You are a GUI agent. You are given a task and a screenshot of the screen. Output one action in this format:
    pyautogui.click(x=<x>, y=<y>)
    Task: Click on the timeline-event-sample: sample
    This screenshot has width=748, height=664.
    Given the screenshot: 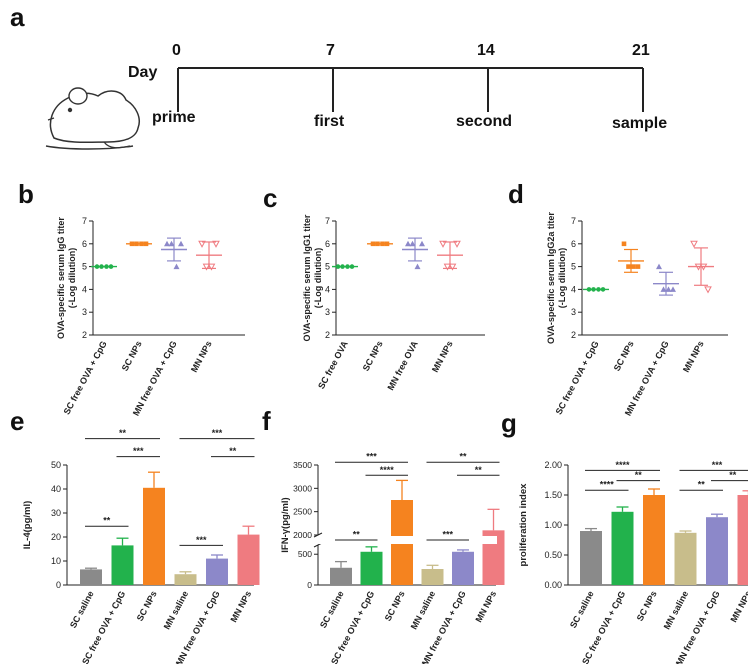 What is the action you would take?
    pyautogui.click(x=640, y=123)
    